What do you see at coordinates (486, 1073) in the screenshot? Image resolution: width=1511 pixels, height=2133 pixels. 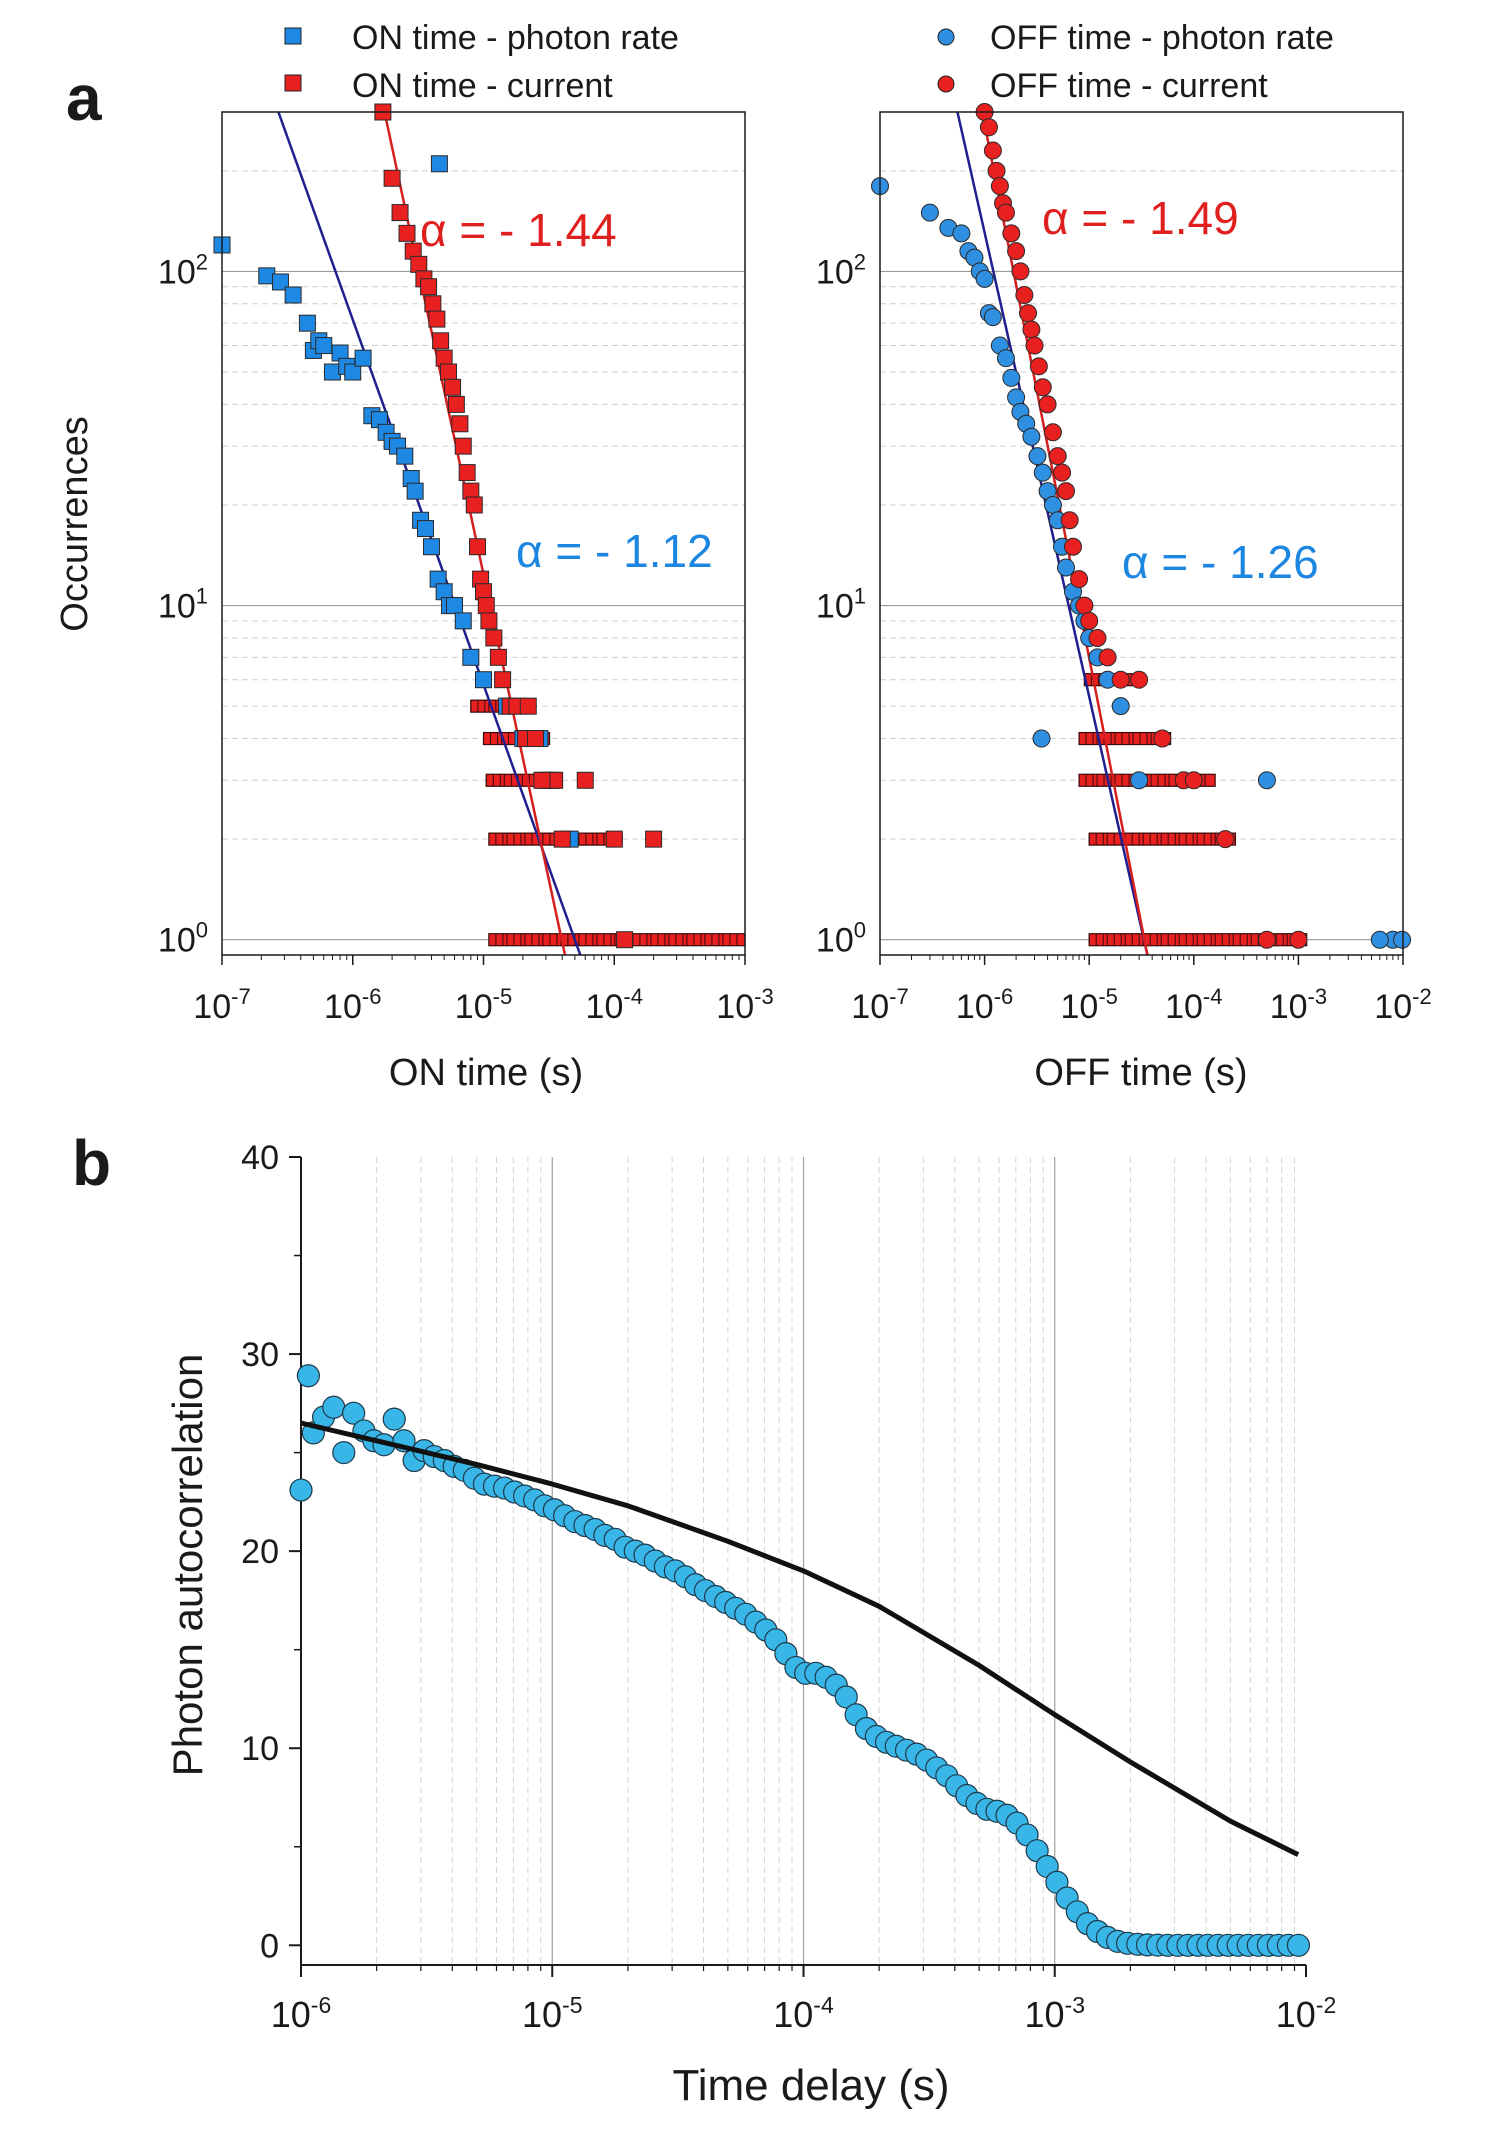 I see `xlabel-a-left: ON time (s)` at bounding box center [486, 1073].